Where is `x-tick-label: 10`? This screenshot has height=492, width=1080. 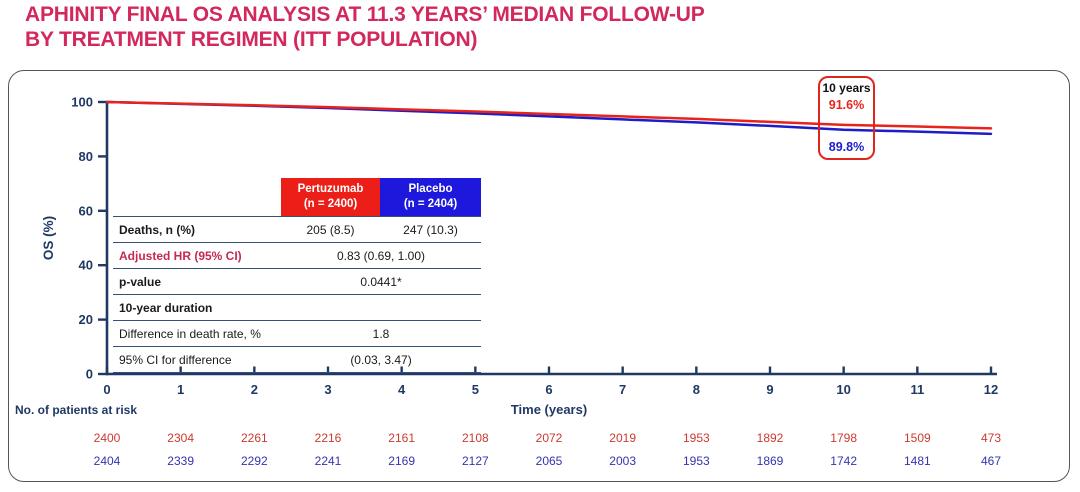
x-tick-label: 10 is located at coordinates (843, 389).